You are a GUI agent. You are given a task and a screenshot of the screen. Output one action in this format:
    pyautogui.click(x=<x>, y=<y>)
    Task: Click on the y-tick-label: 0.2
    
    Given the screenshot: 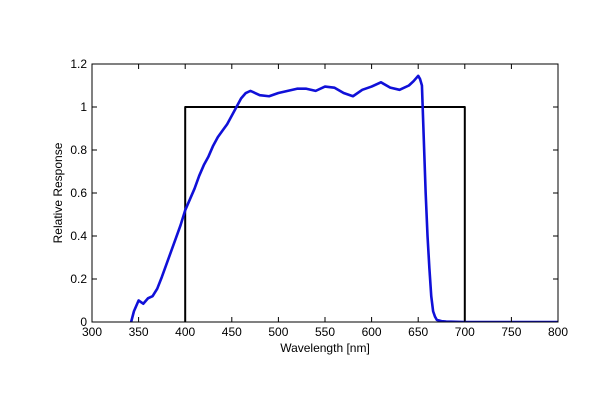 What is the action you would take?
    pyautogui.click(x=78, y=279)
    